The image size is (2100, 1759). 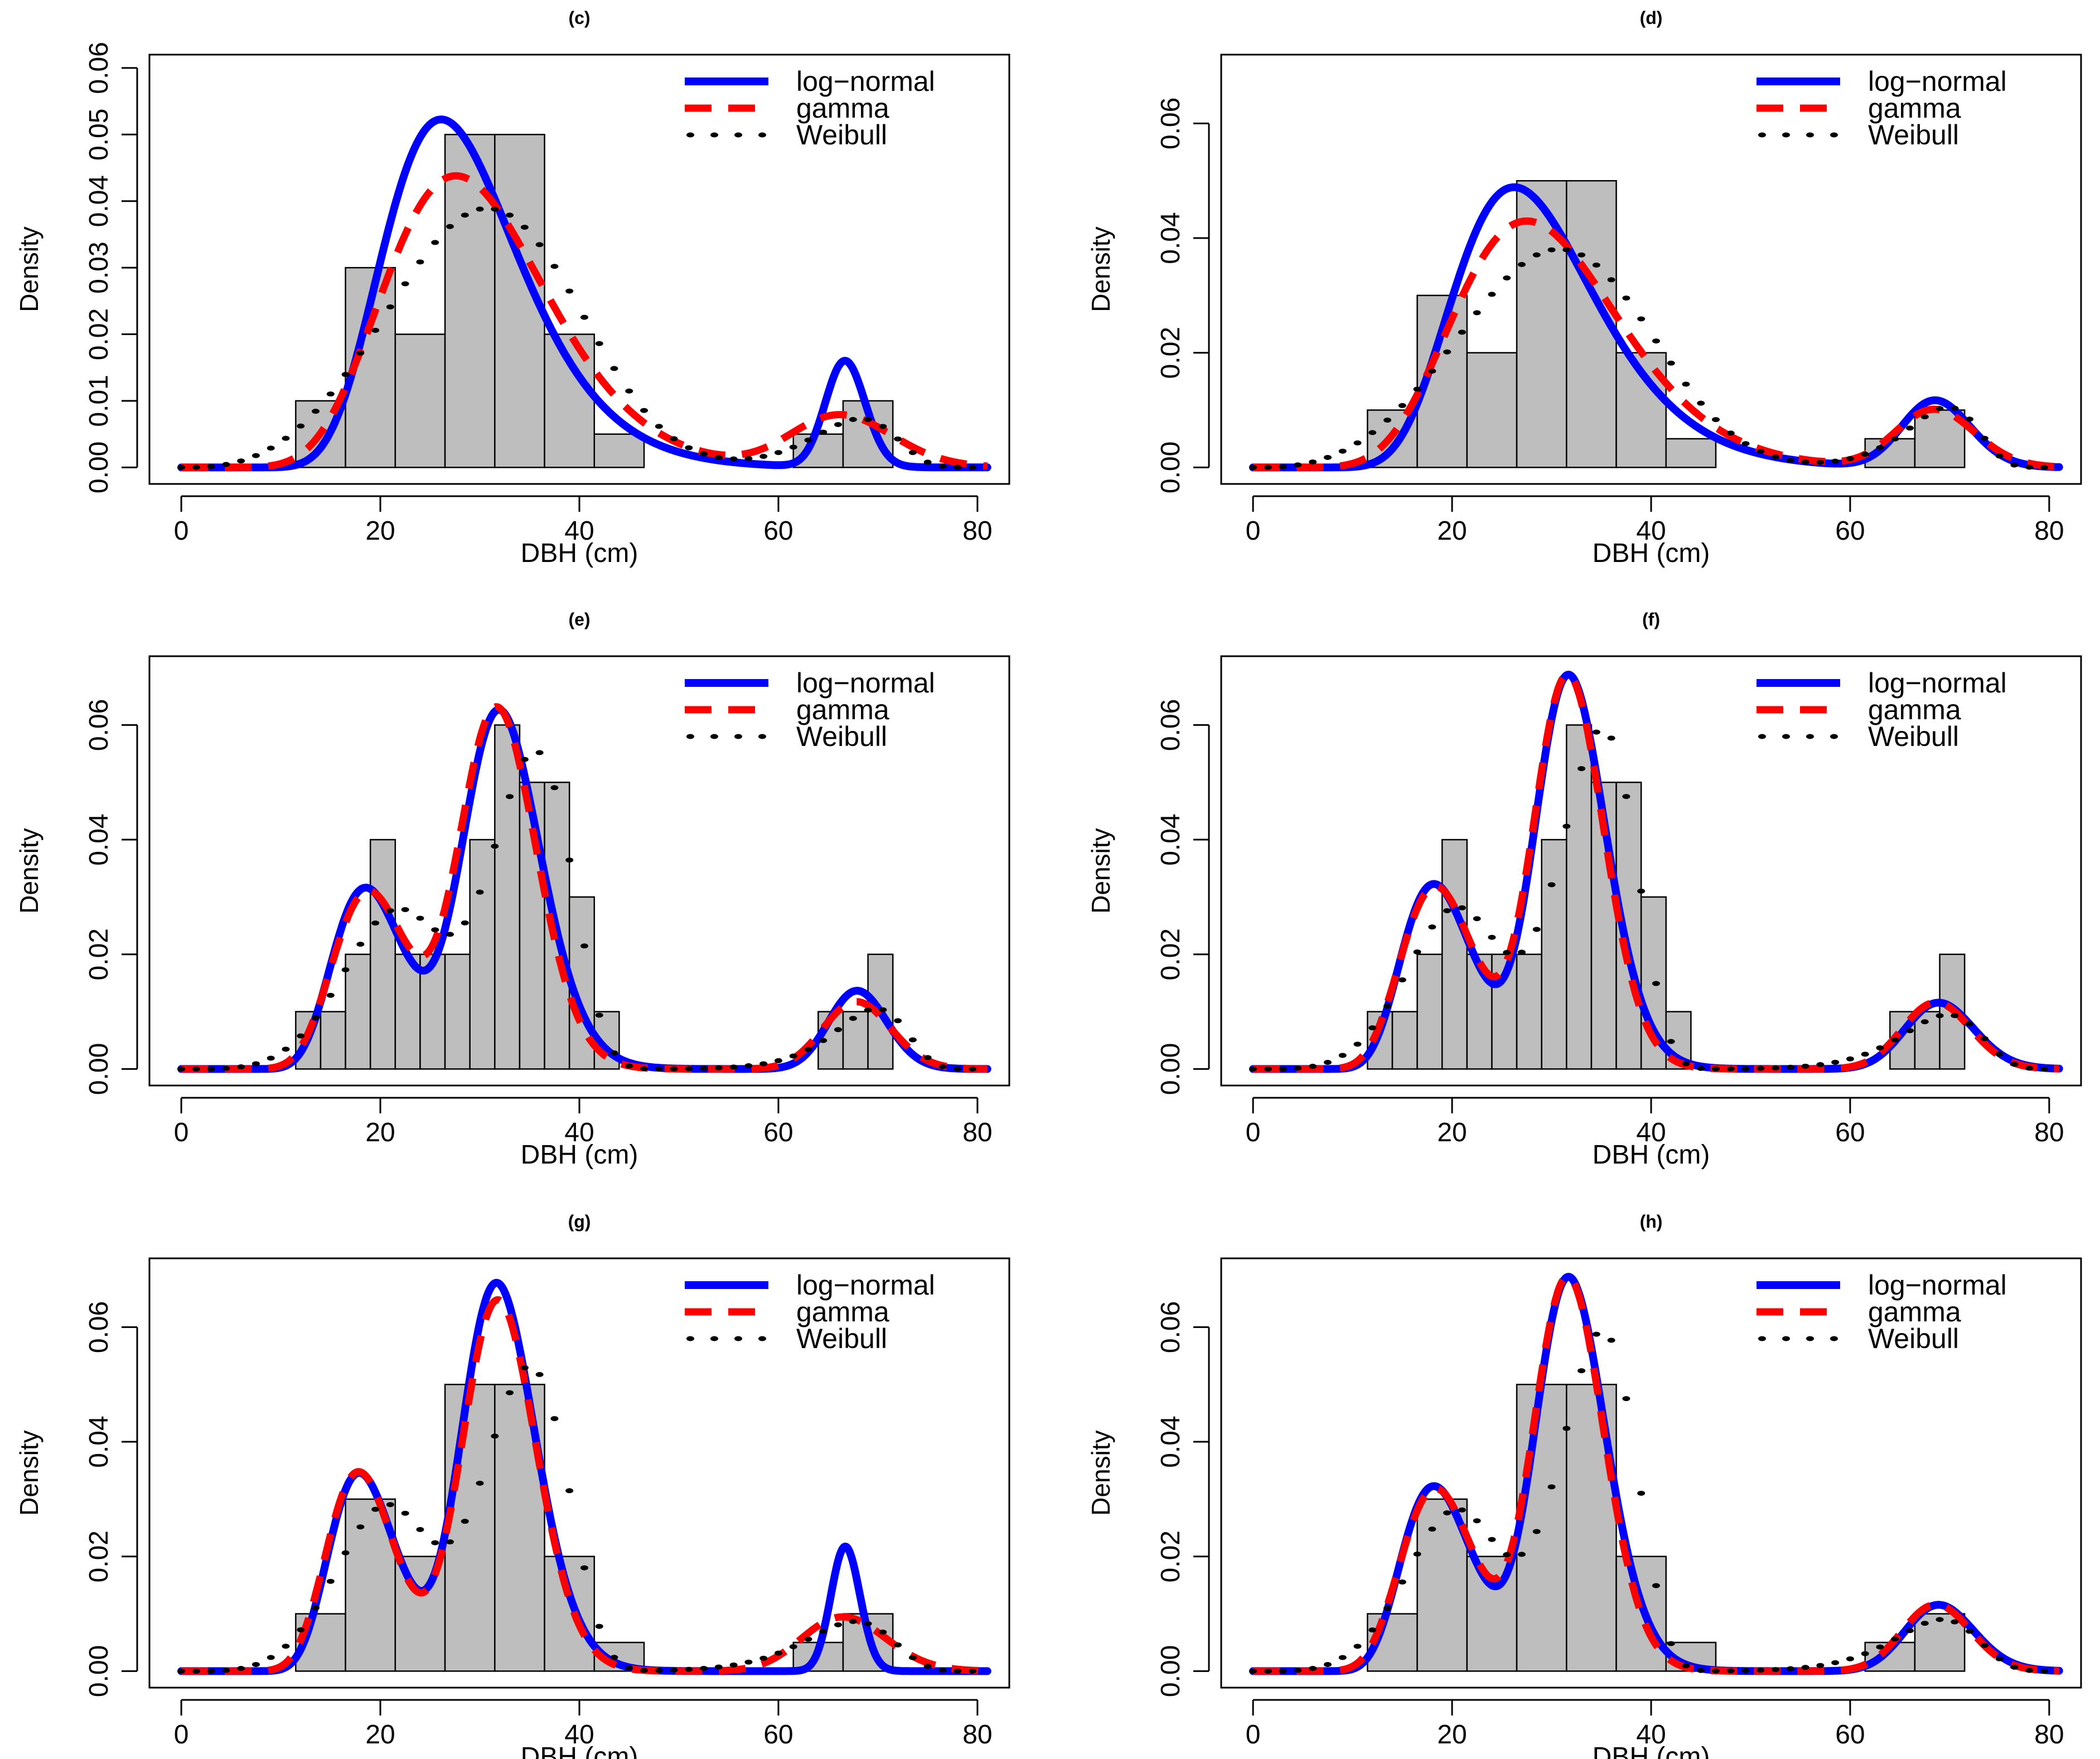 I want to click on lognormal-curve, so click(x=584, y=294).